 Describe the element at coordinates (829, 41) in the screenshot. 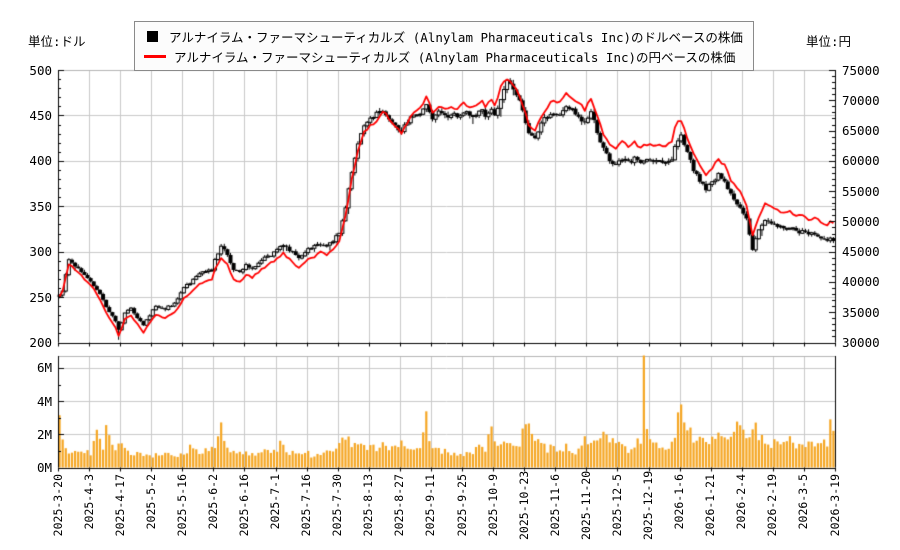

I see `right-axis-unit-label: 単位:円` at that location.